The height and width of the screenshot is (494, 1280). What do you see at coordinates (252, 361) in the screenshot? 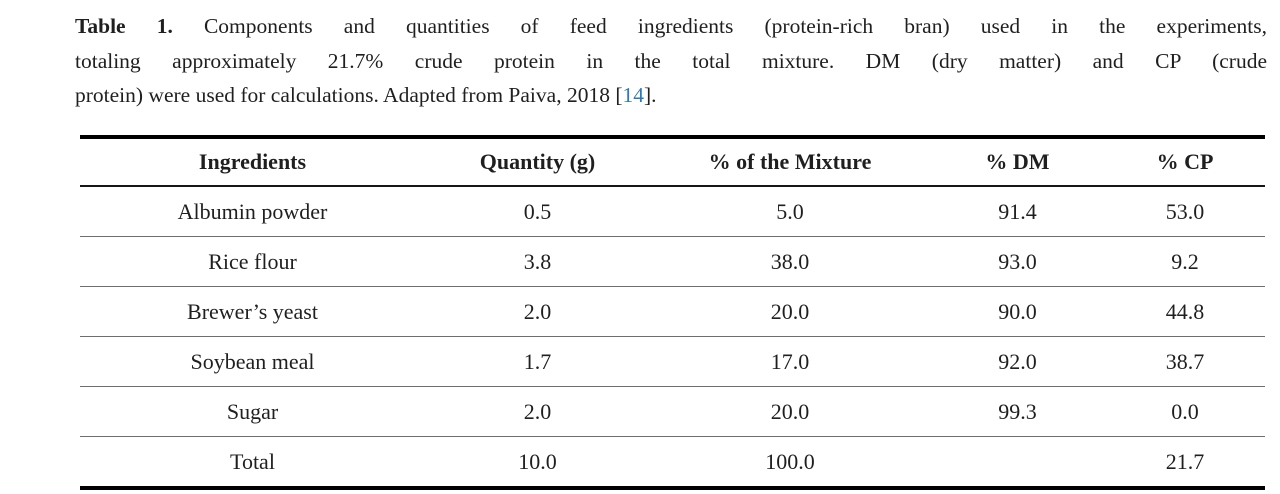
I see `cell-ingredient: Soybean meal` at bounding box center [252, 361].